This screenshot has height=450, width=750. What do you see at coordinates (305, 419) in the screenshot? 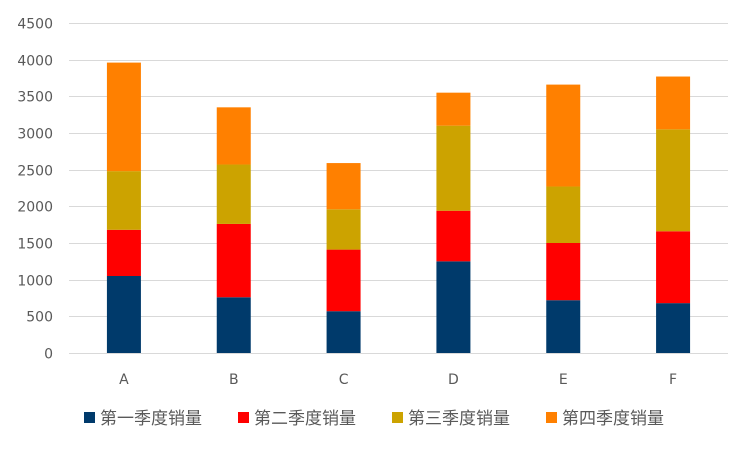
I see `legend-label: 第二季度销量` at bounding box center [305, 419].